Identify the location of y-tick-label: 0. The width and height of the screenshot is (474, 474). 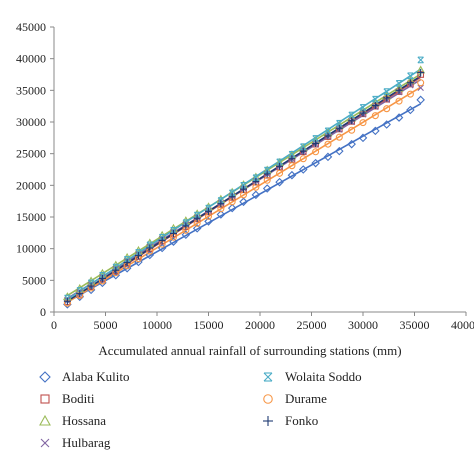
(43, 312).